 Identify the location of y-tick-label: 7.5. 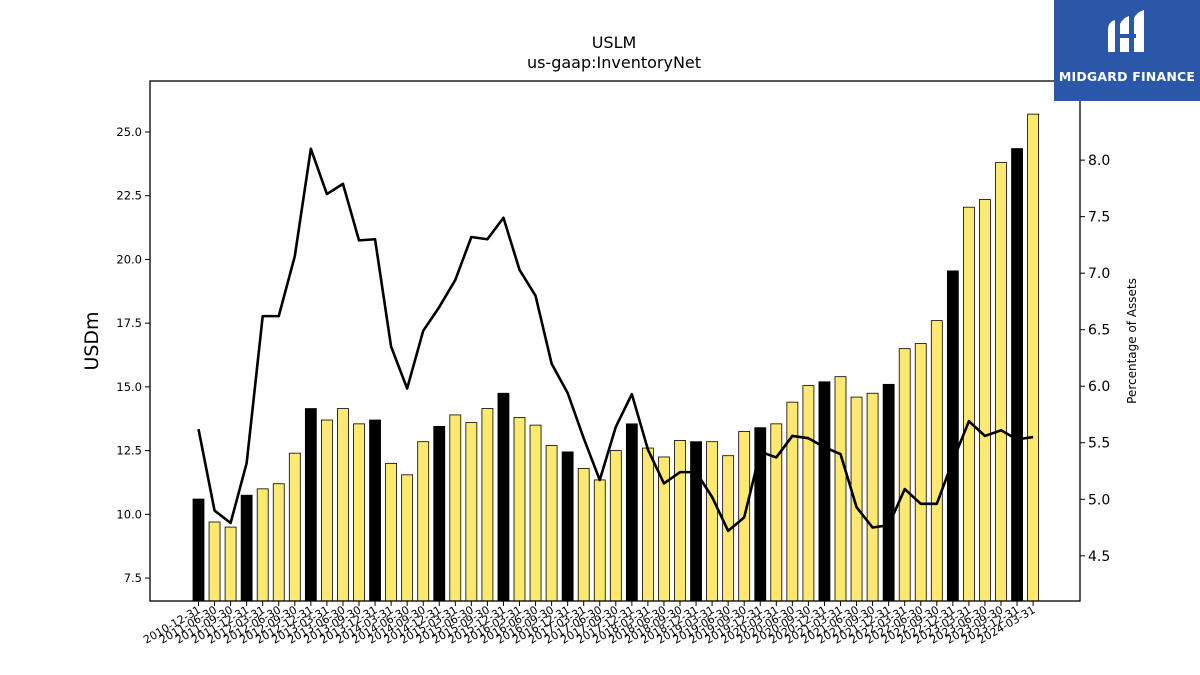
(133, 578).